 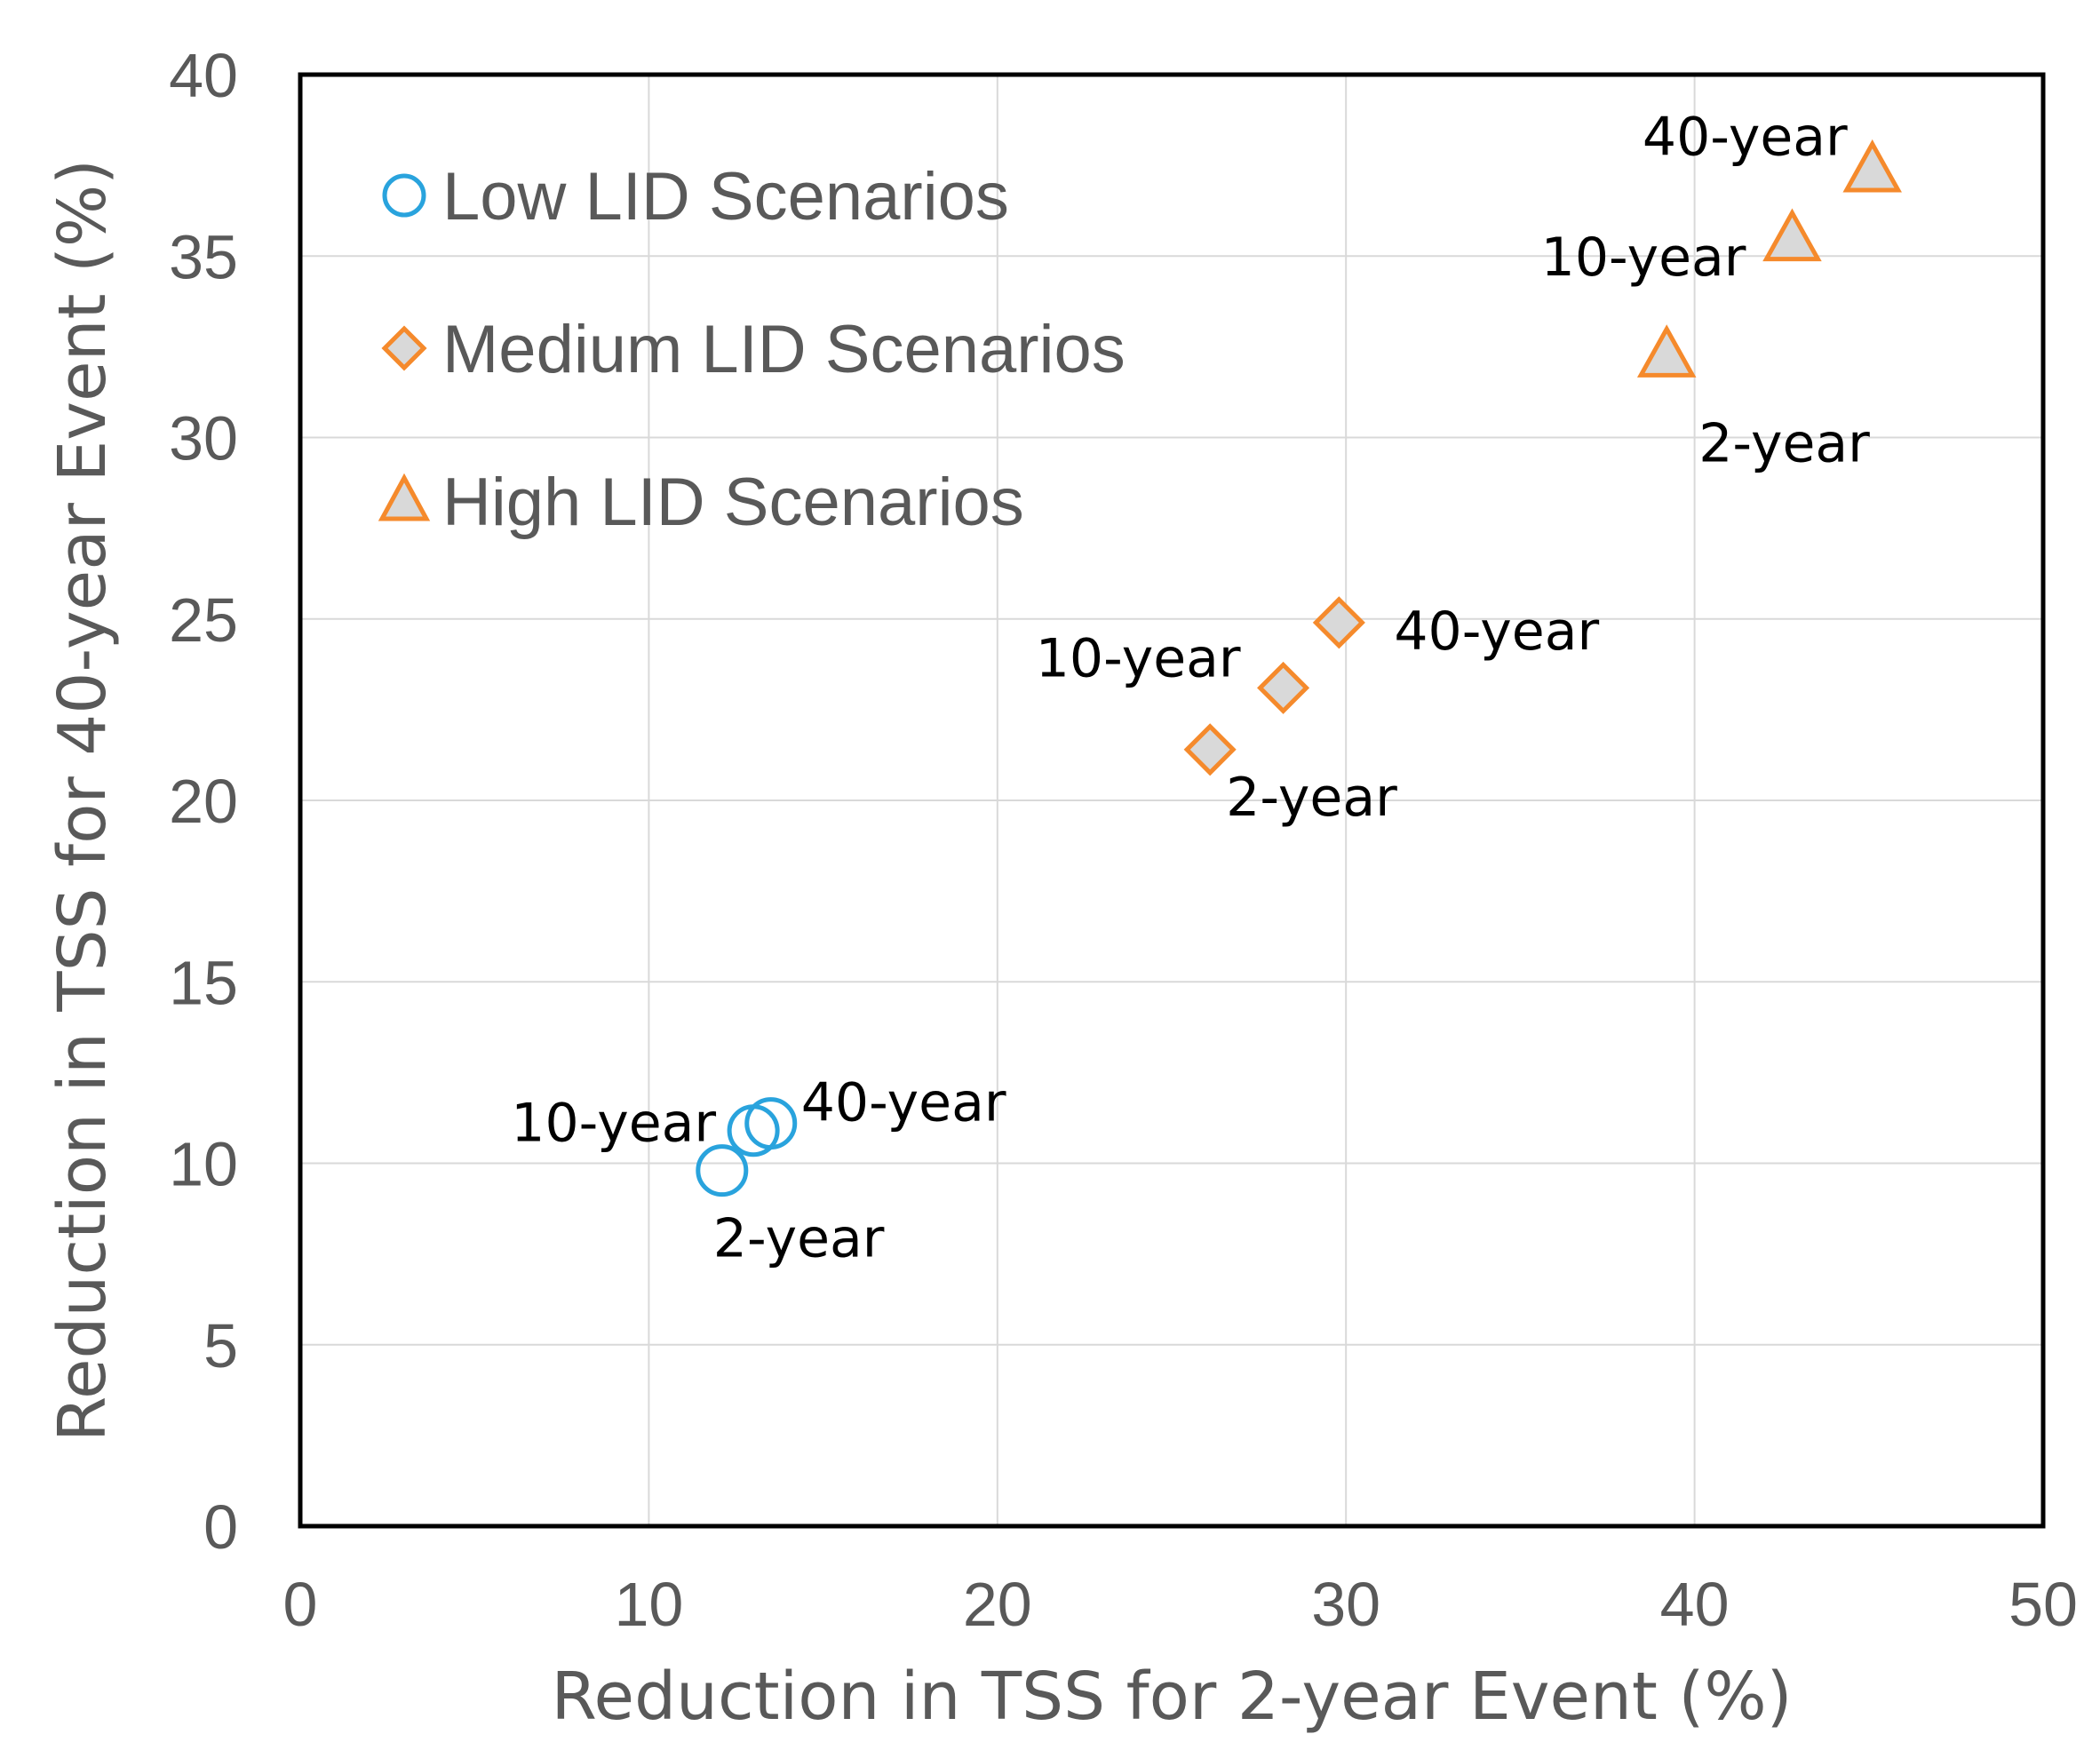 What do you see at coordinates (203, 801) in the screenshot?
I see `y-tick-label: 20` at bounding box center [203, 801].